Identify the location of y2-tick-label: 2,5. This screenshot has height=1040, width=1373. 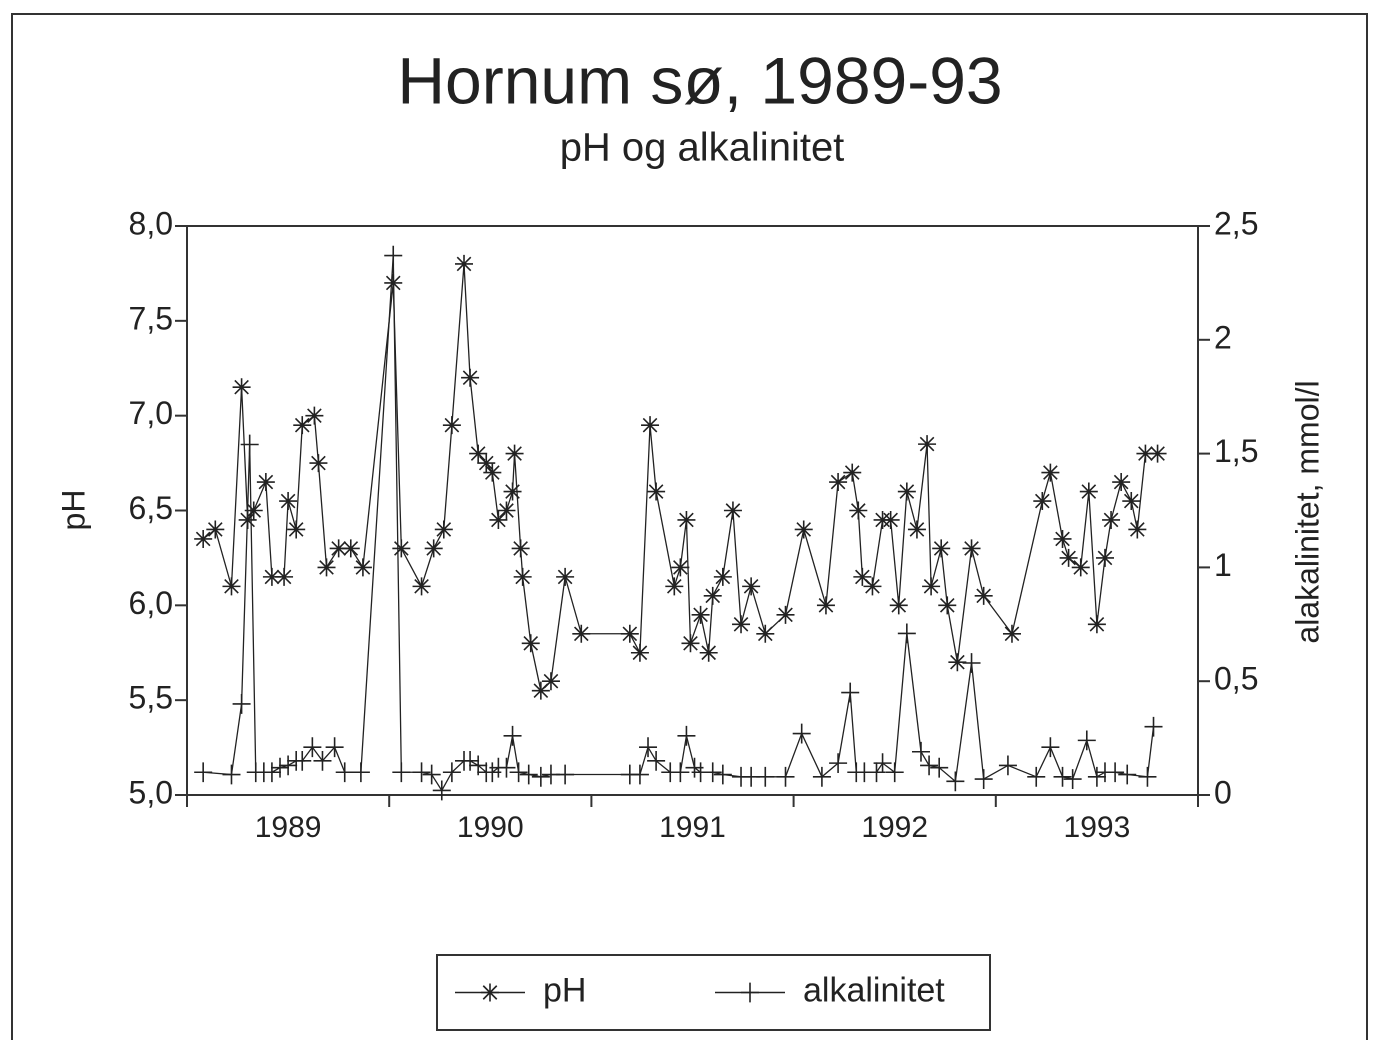
(1236, 223).